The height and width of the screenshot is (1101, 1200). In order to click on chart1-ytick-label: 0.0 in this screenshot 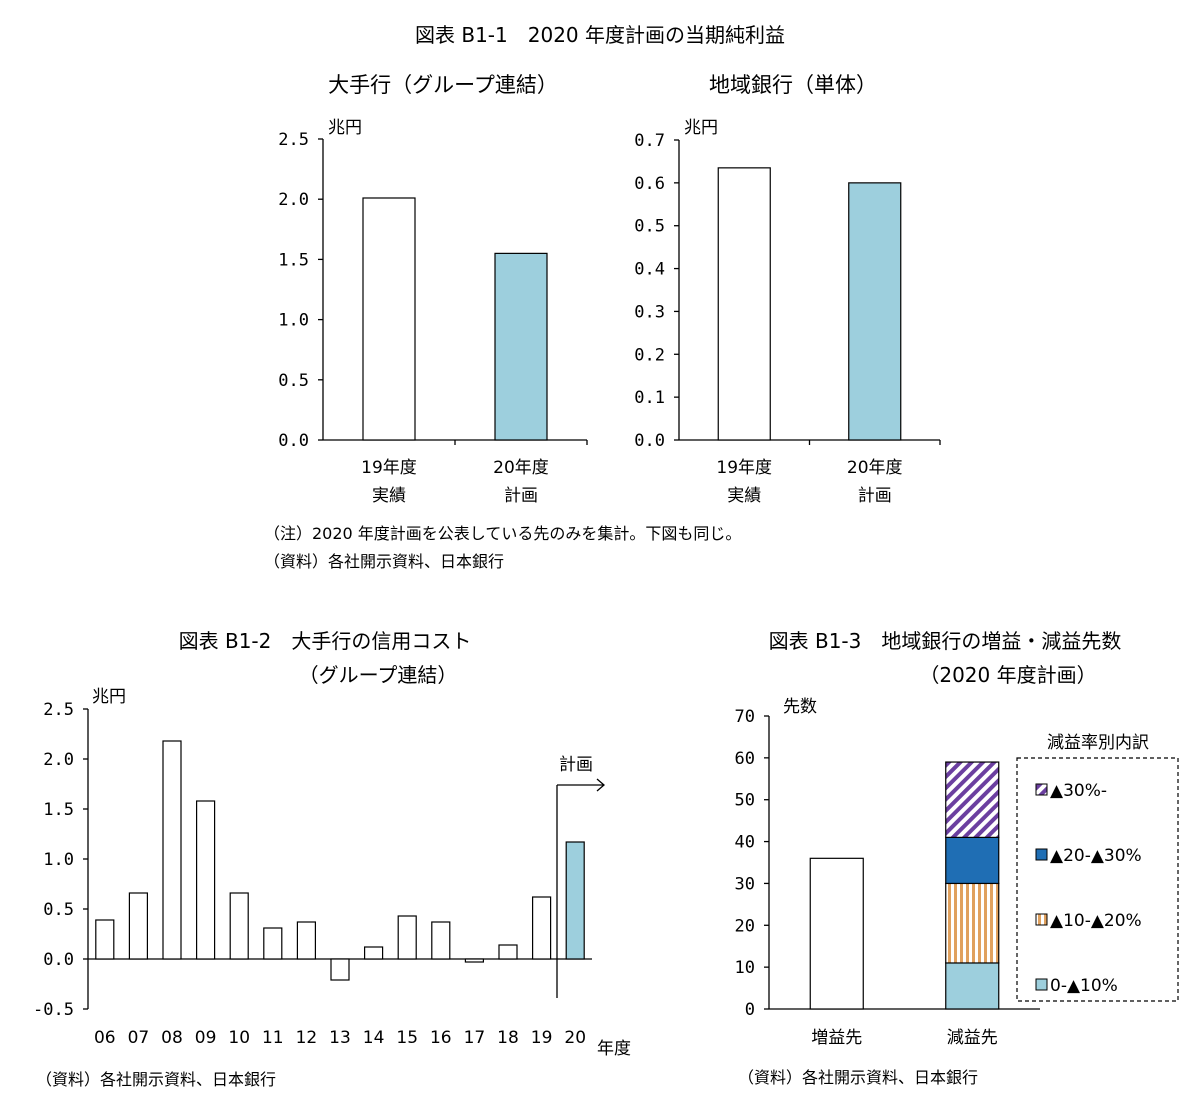, I will do `click(293, 441)`.